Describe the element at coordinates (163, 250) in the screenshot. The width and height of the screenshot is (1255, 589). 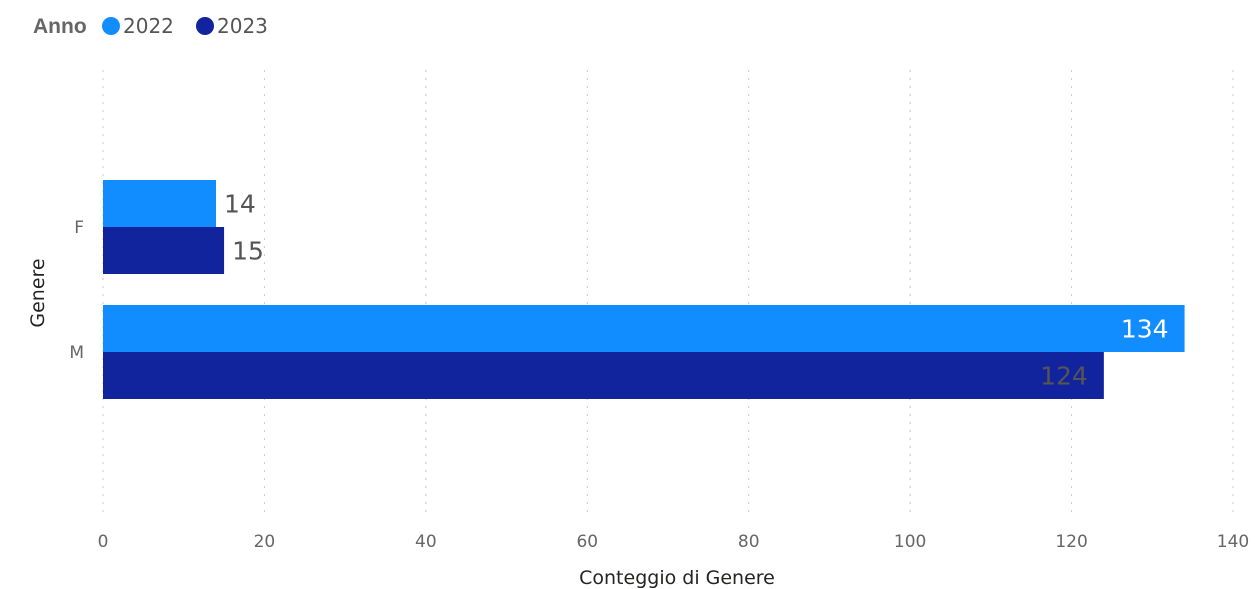
I see `bar-F-2023` at that location.